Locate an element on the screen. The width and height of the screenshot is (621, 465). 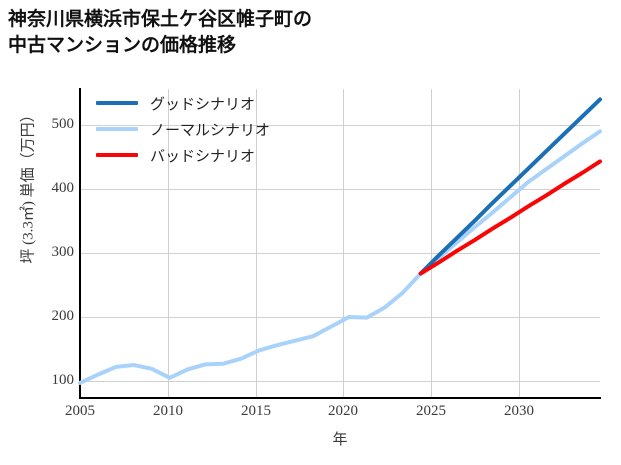
legend-swatch-normal is located at coordinates (117, 129).